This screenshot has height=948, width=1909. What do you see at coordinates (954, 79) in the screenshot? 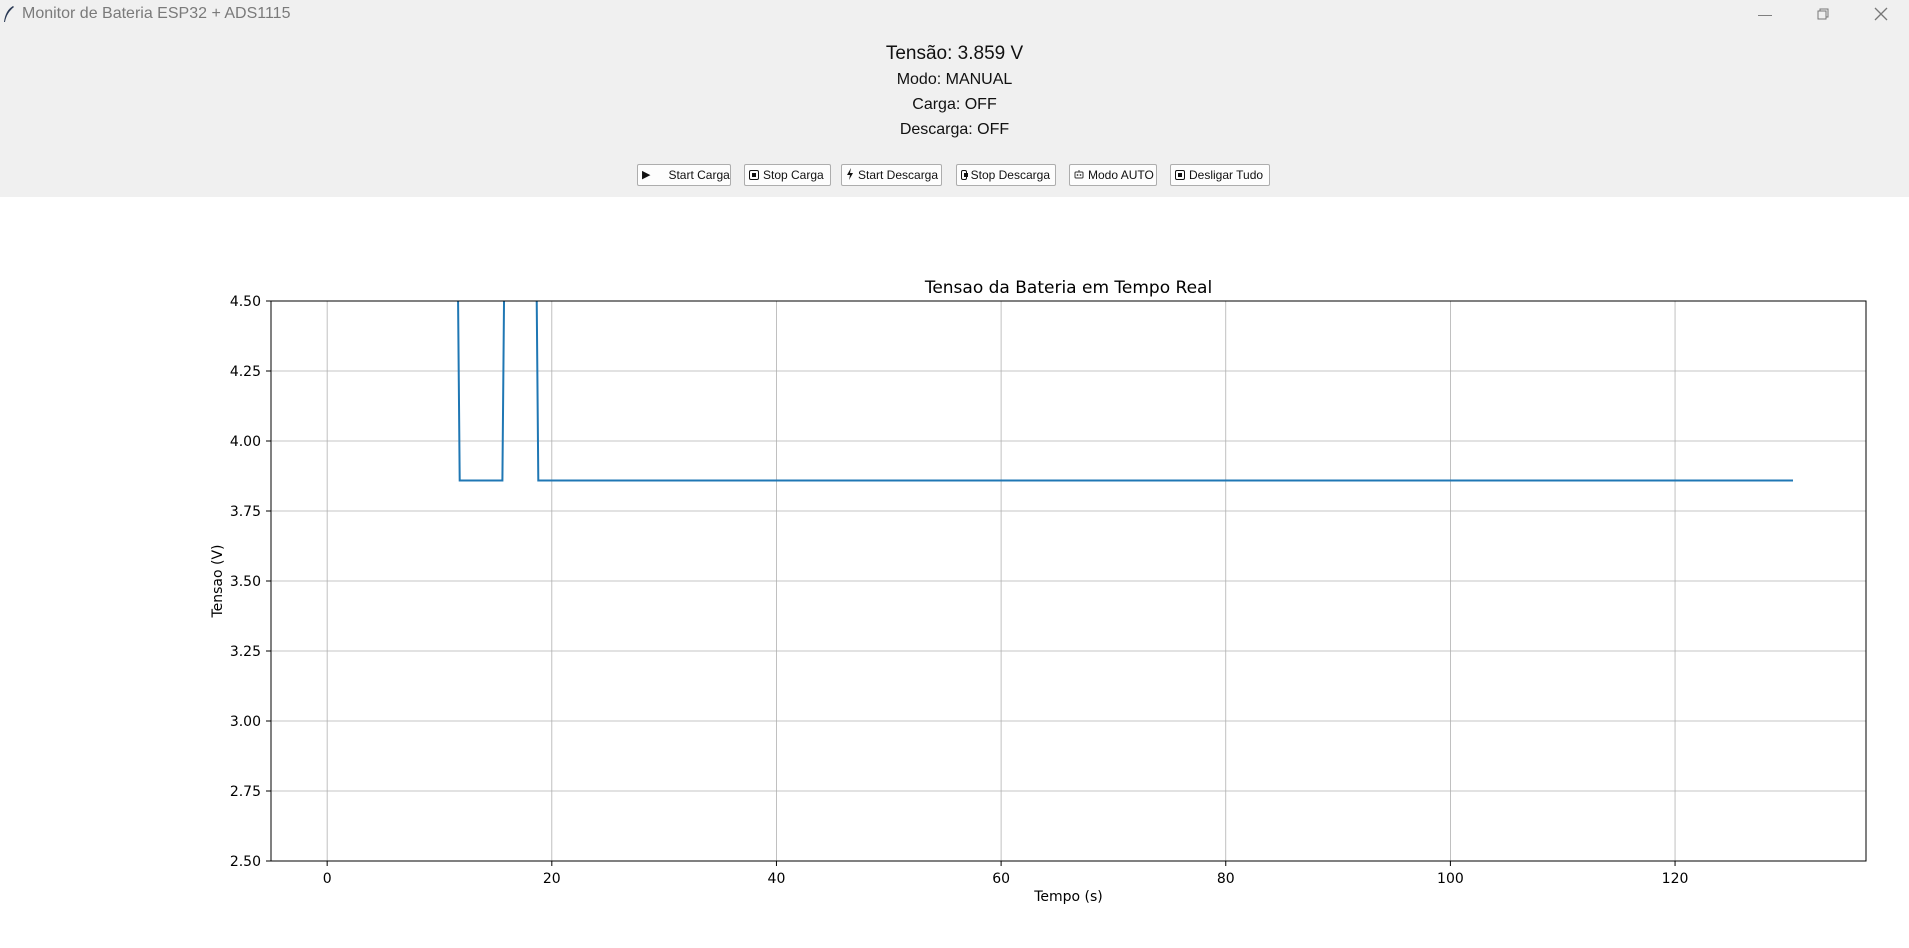
I see `mode-label: Modo: MANUAL` at bounding box center [954, 79].